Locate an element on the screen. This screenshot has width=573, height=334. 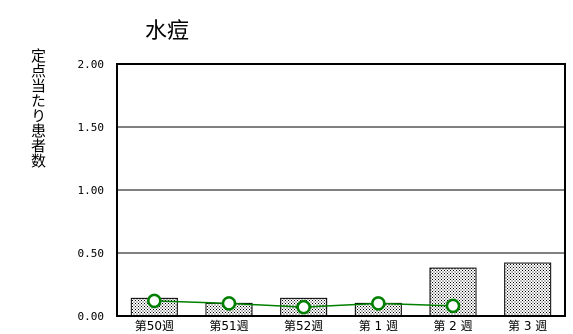
y-axis-label: 定点当たり患者数 is located at coordinates (38, 108).